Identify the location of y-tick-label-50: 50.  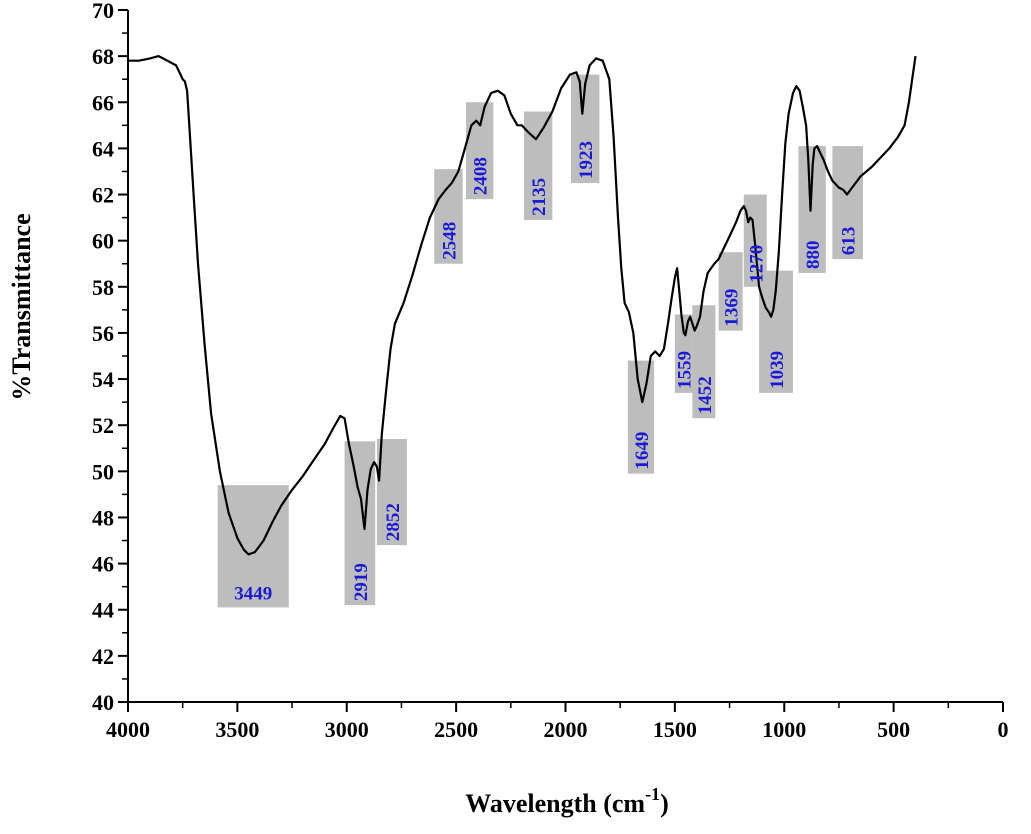
(103, 471).